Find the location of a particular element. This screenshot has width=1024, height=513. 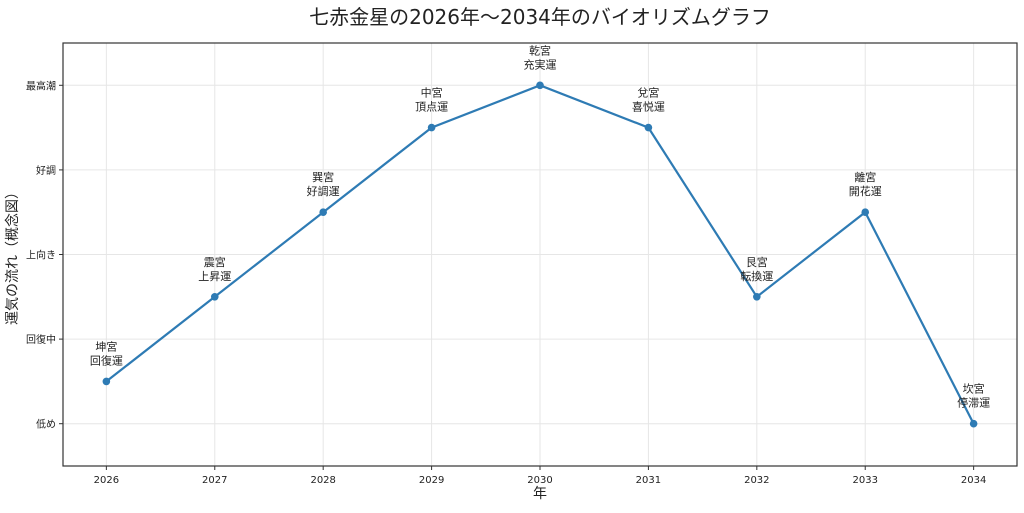

y-tick-label: 最高潮 is located at coordinates (41, 85).